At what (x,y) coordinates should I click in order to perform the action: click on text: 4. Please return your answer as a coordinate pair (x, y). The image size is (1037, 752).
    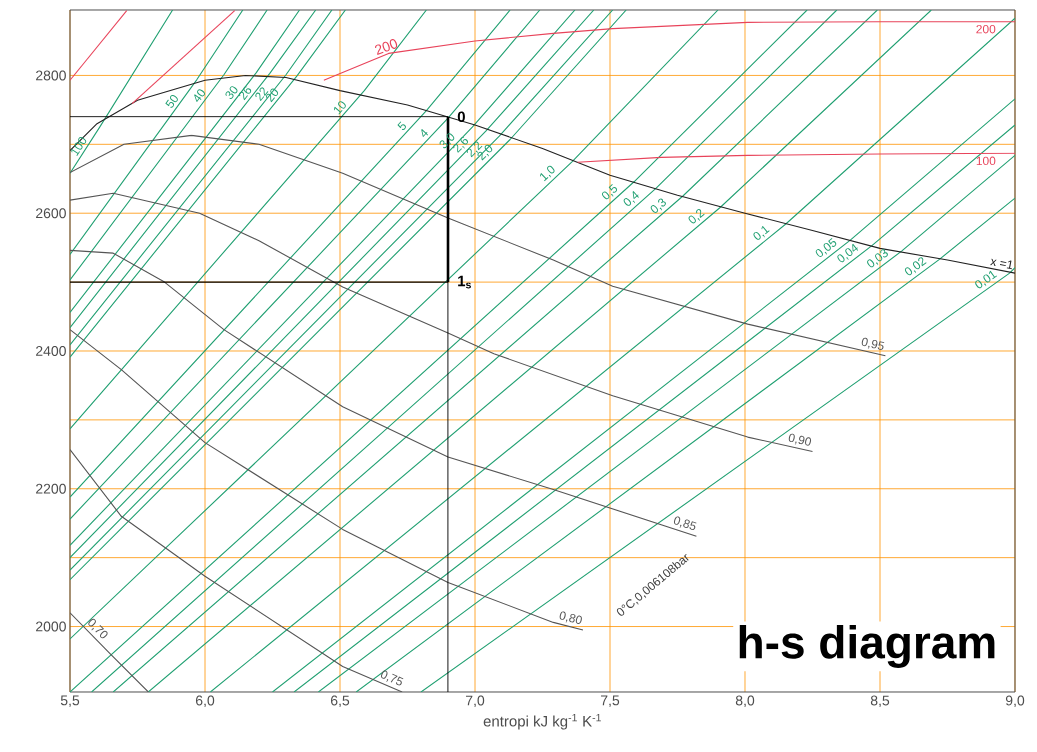
    Looking at the image, I should click on (425, 133).